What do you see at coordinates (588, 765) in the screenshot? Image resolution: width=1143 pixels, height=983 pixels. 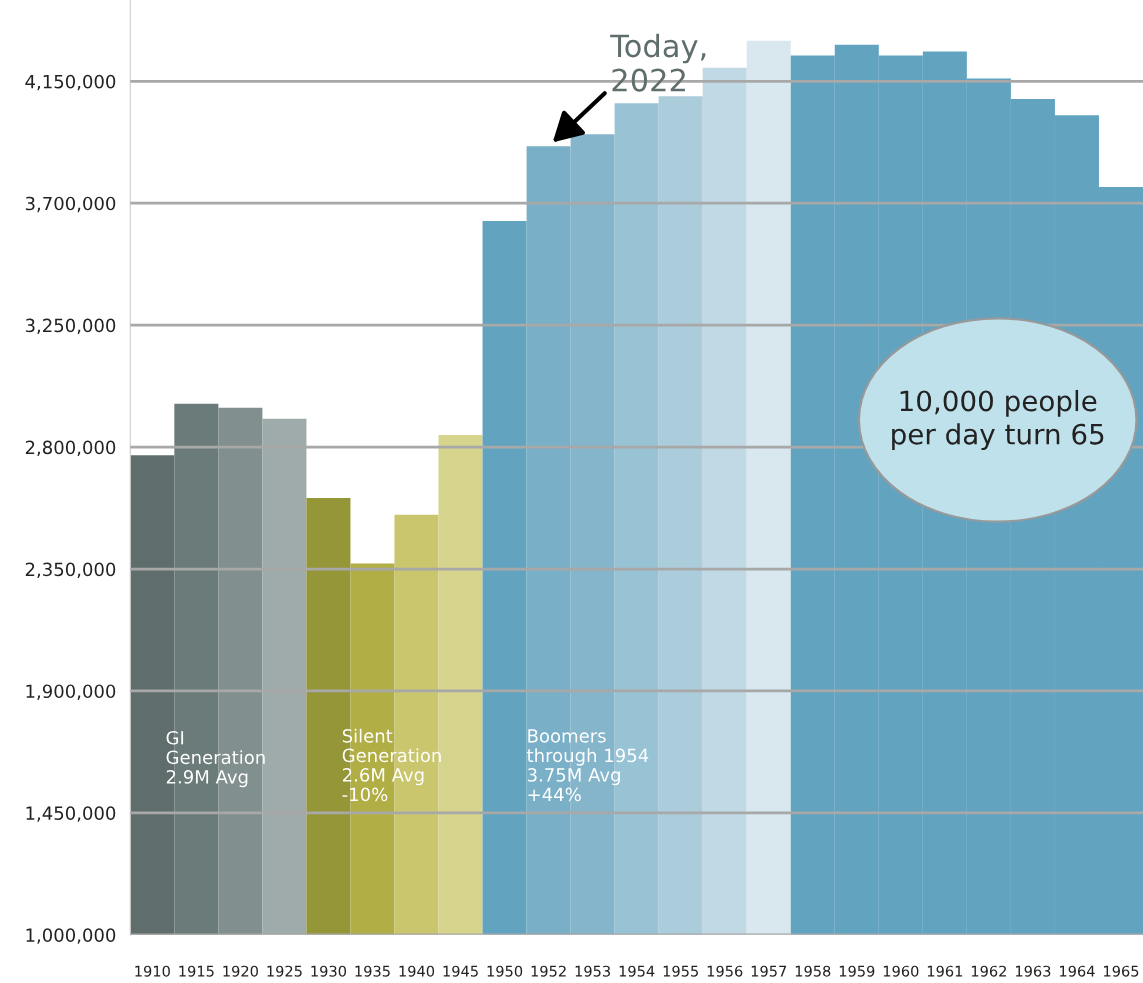 I see `annotation: Boomers through 1954 3.75M Avg +44%` at bounding box center [588, 765].